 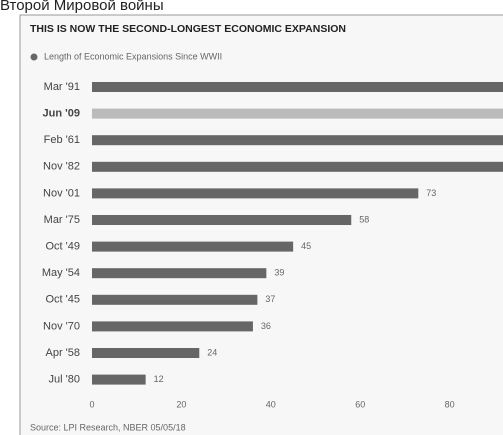 What do you see at coordinates (360, 404) in the screenshot?
I see `x-tick-label: 60` at bounding box center [360, 404].